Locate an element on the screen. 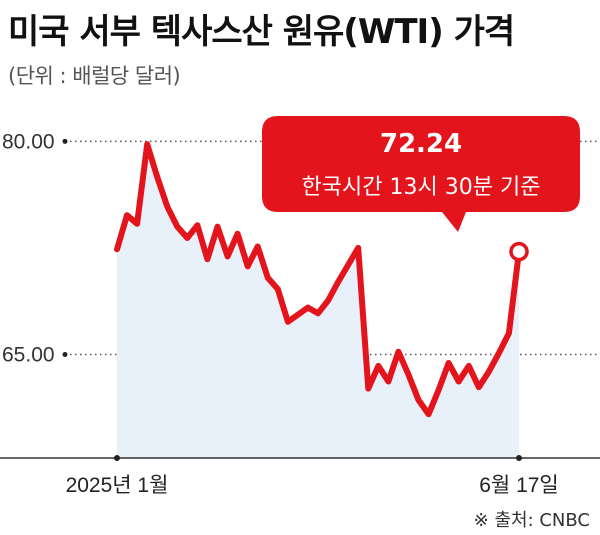  callout-box is located at coordinates (421, 174).